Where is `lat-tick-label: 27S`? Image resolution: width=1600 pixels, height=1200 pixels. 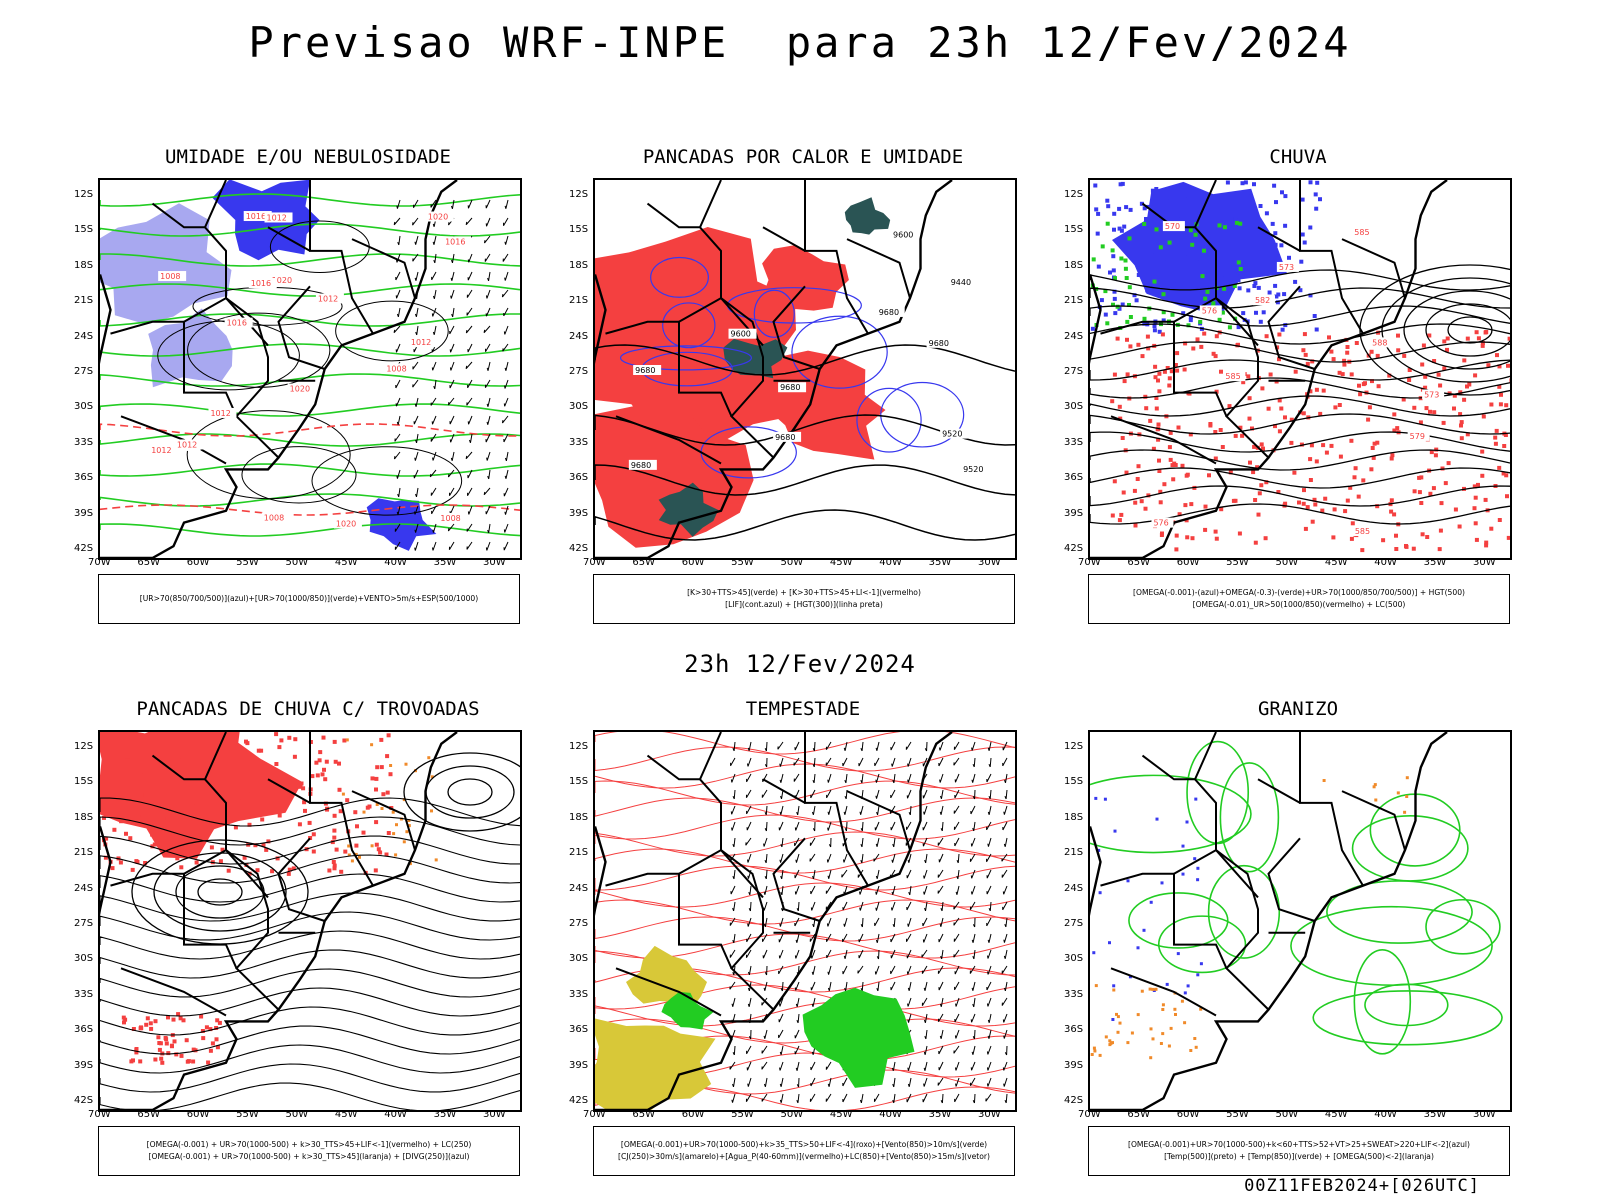
lat-tick-label: 27S is located at coordinates (579, 923).